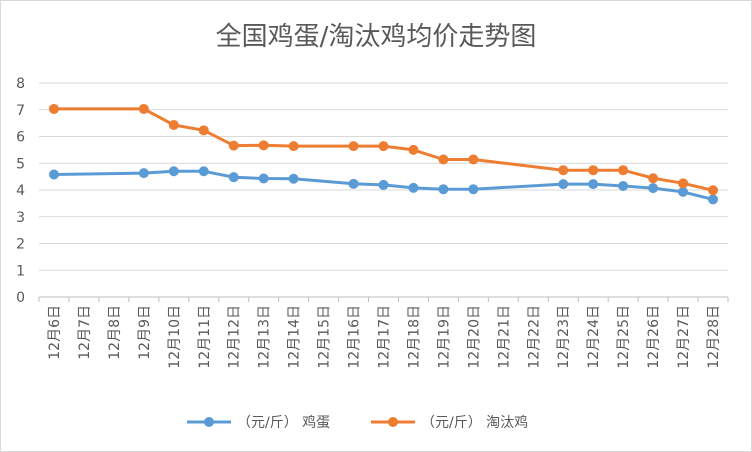 The height and width of the screenshot is (452, 752). I want to click on x-tick-label: 12月19日, so click(444, 337).